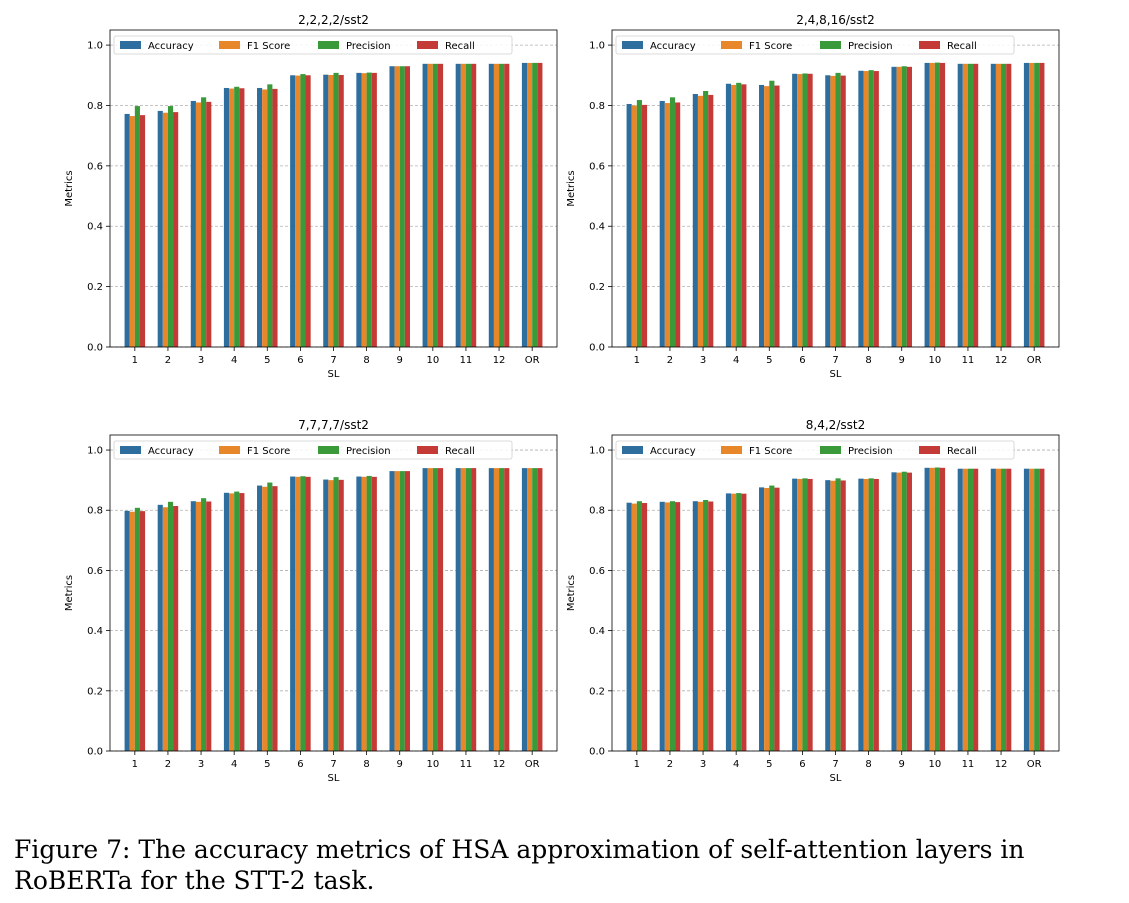 This screenshot has width=1129, height=903. Describe the element at coordinates (835, 425) in the screenshot. I see `chart-title: 8,4,2/sst2` at that location.